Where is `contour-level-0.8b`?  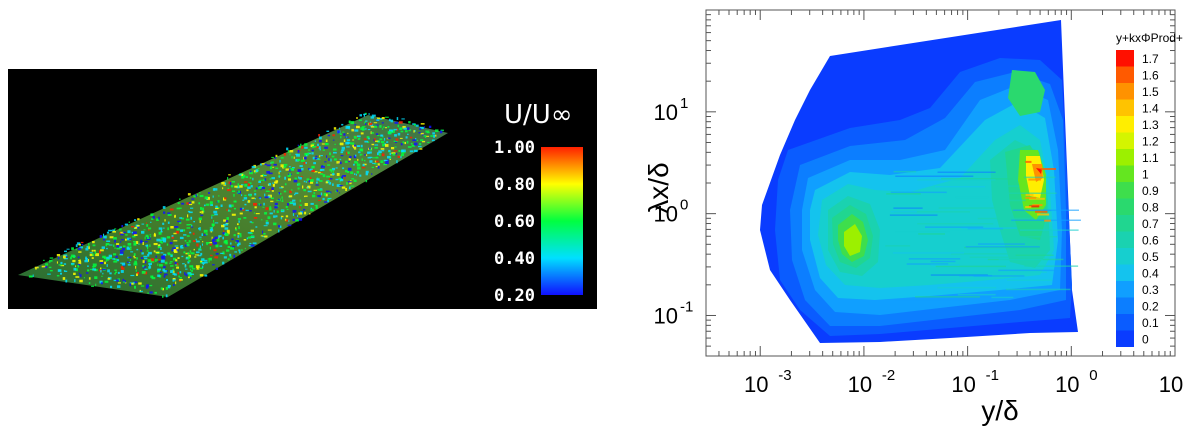 contour-level-0.8b is located at coordinates (1026, 93).